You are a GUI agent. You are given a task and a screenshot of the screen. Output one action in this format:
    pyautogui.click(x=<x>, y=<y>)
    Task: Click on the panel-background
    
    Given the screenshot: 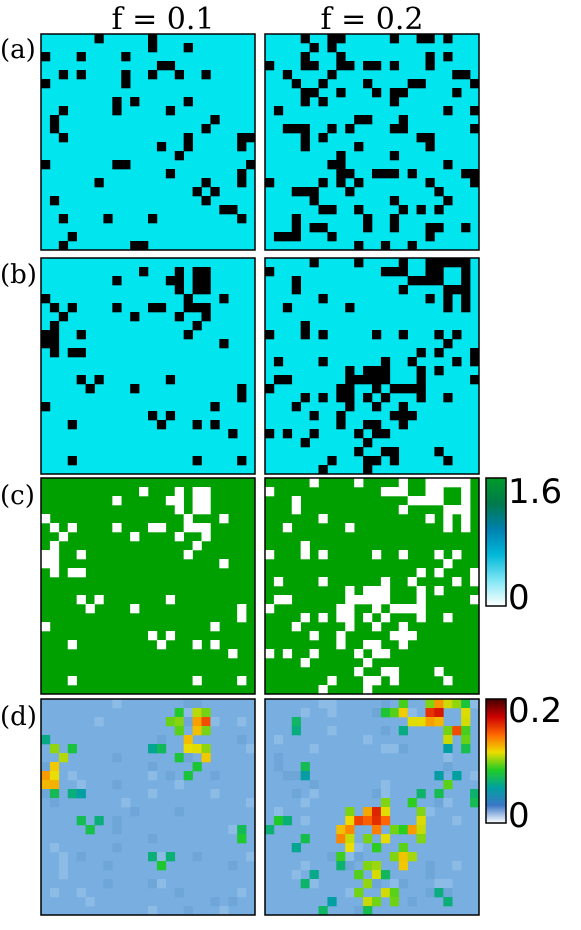 What is the action you would take?
    pyautogui.click(x=148, y=586)
    